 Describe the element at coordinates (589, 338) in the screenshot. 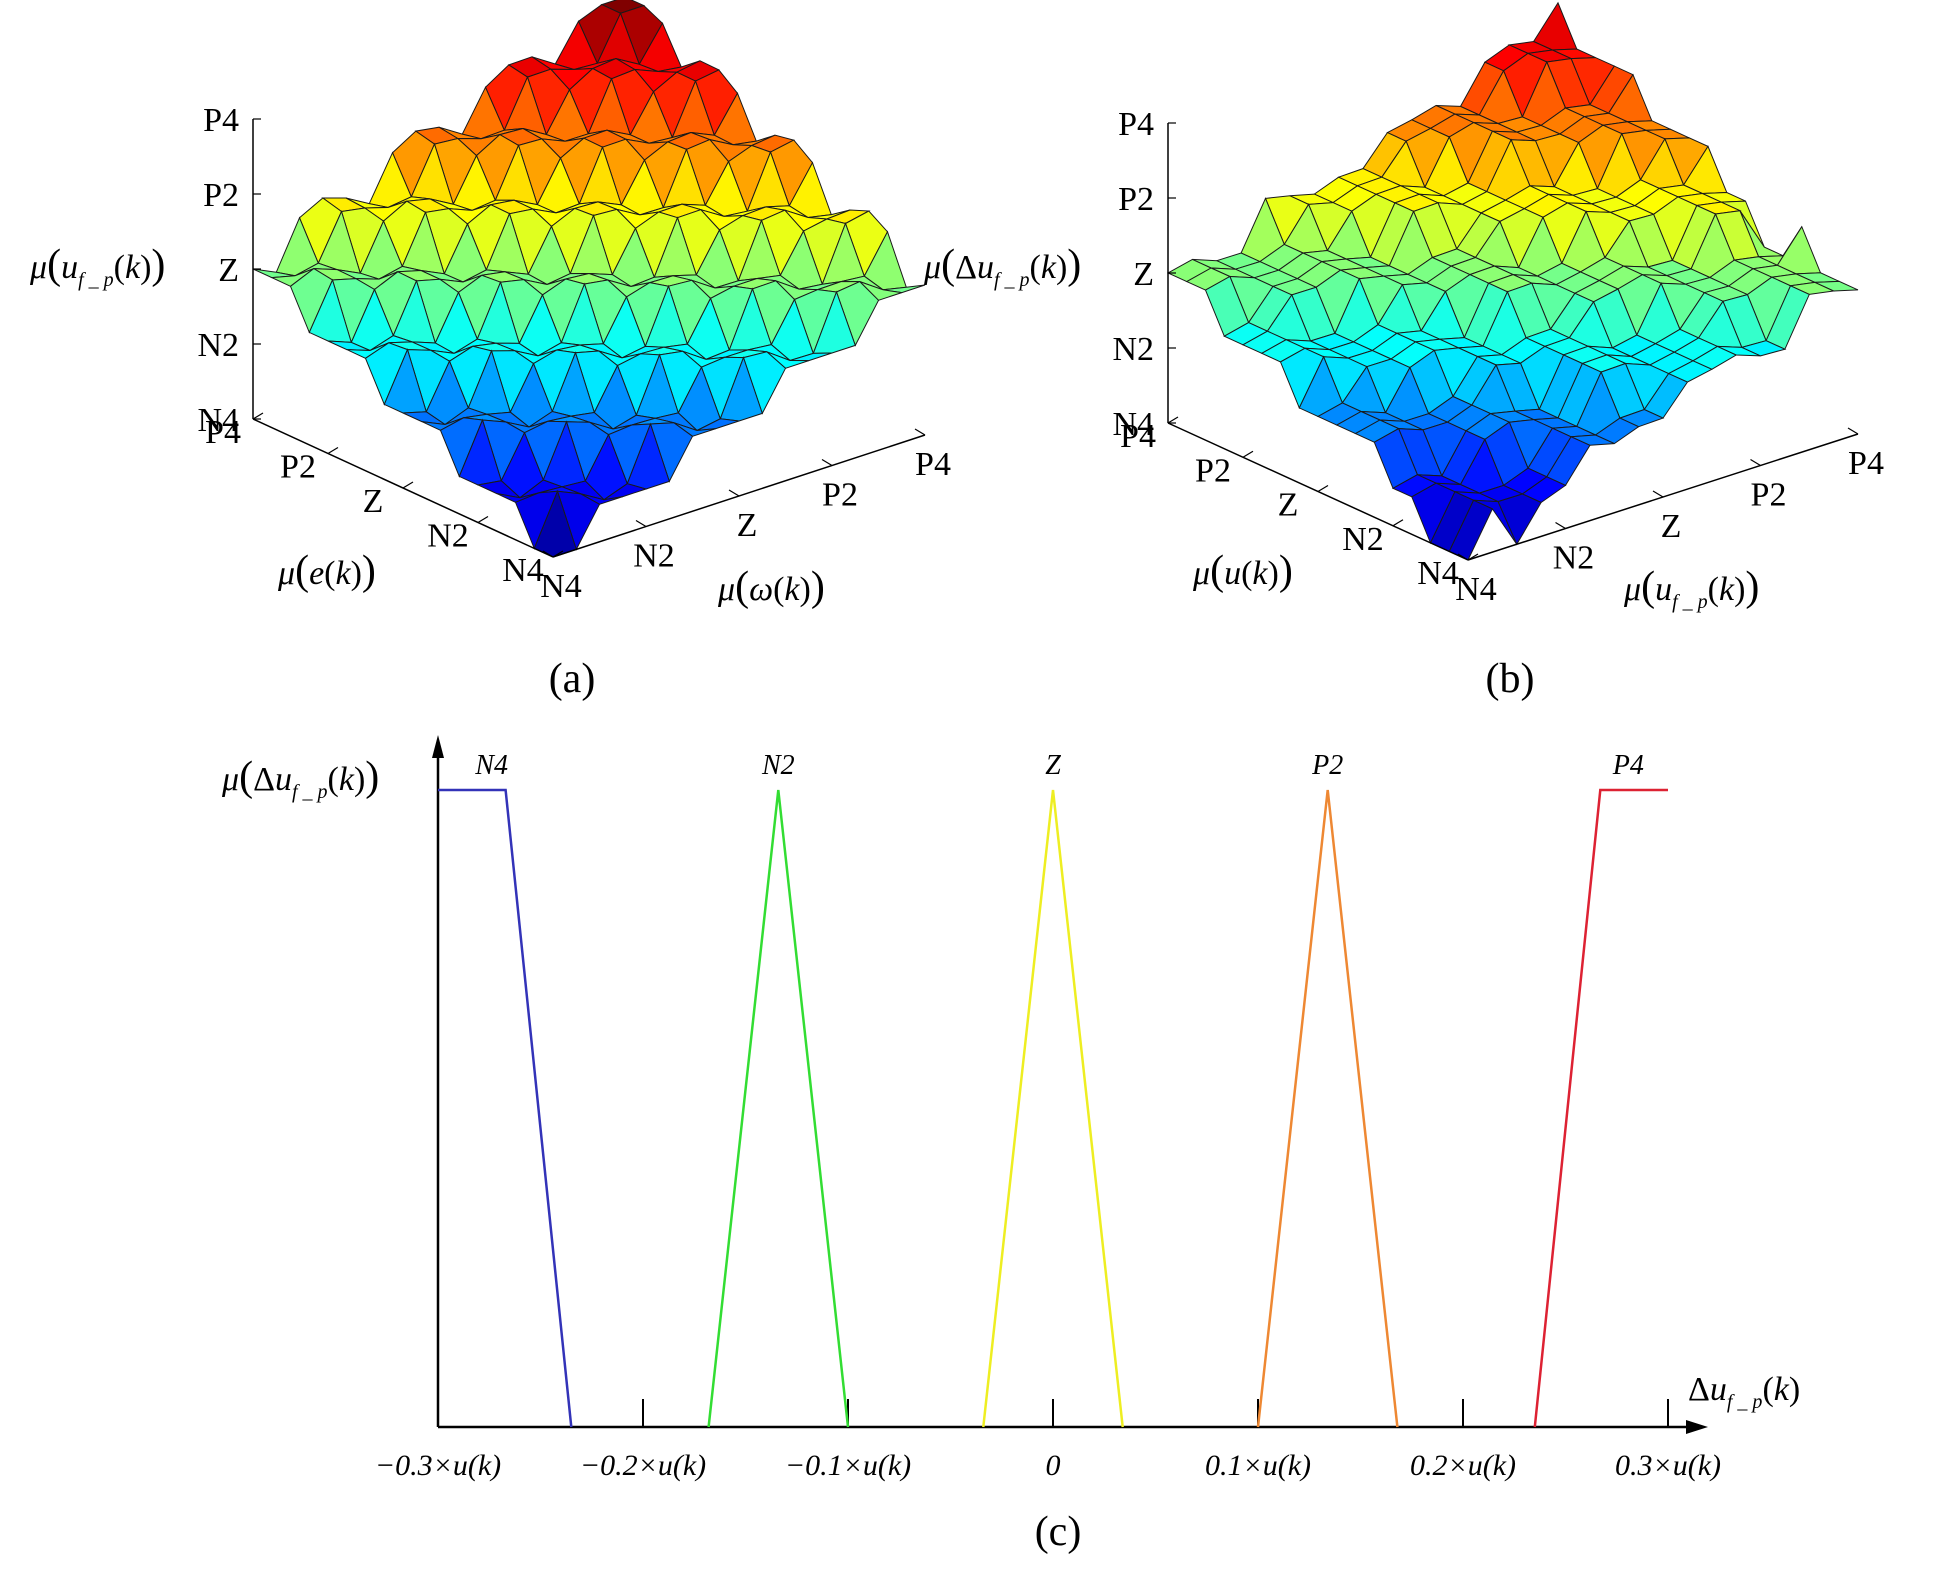

I see `axes-a` at that location.